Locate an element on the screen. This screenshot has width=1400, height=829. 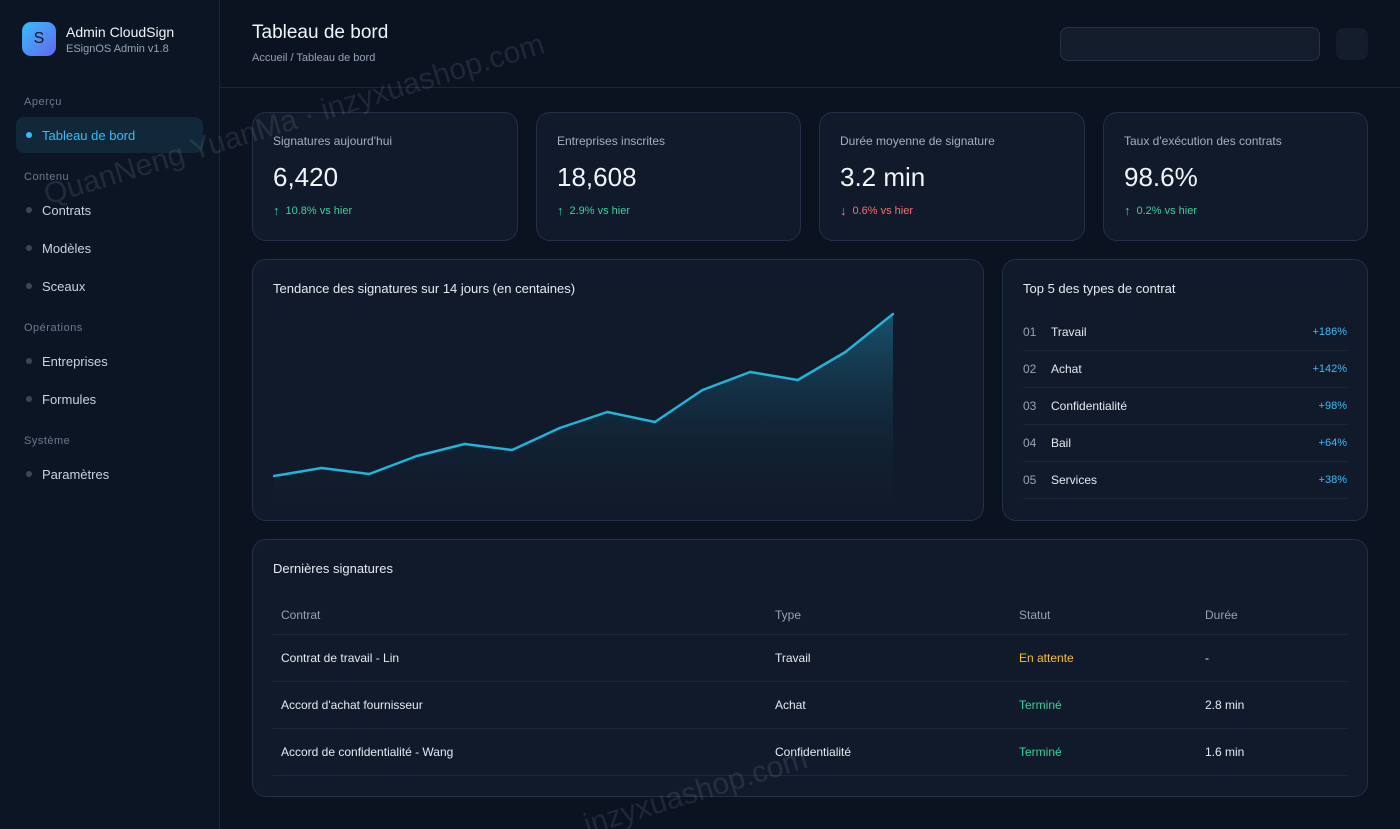
sidebar-item-label: Tableau de bord is located at coordinates (89, 135).